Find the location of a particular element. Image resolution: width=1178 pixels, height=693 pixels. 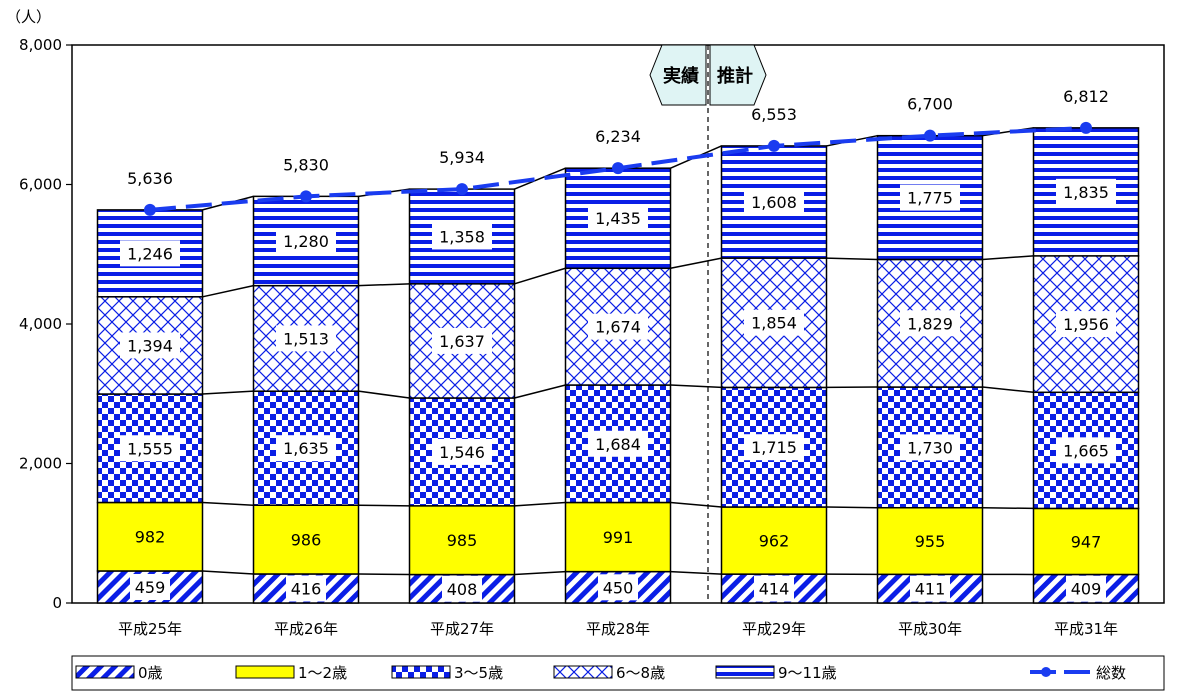

data-label: 986 is located at coordinates (306, 540).